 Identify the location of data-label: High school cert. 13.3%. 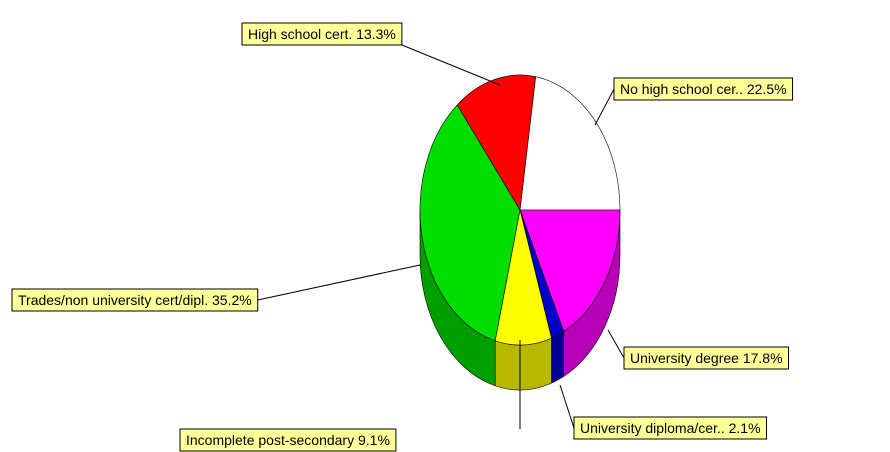
(322, 34).